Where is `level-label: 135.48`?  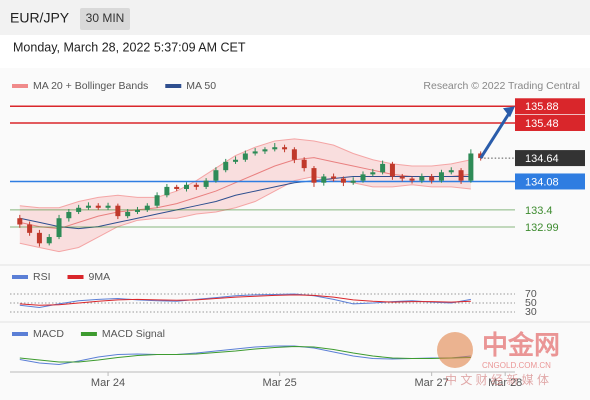 level-label: 135.48 is located at coordinates (542, 124).